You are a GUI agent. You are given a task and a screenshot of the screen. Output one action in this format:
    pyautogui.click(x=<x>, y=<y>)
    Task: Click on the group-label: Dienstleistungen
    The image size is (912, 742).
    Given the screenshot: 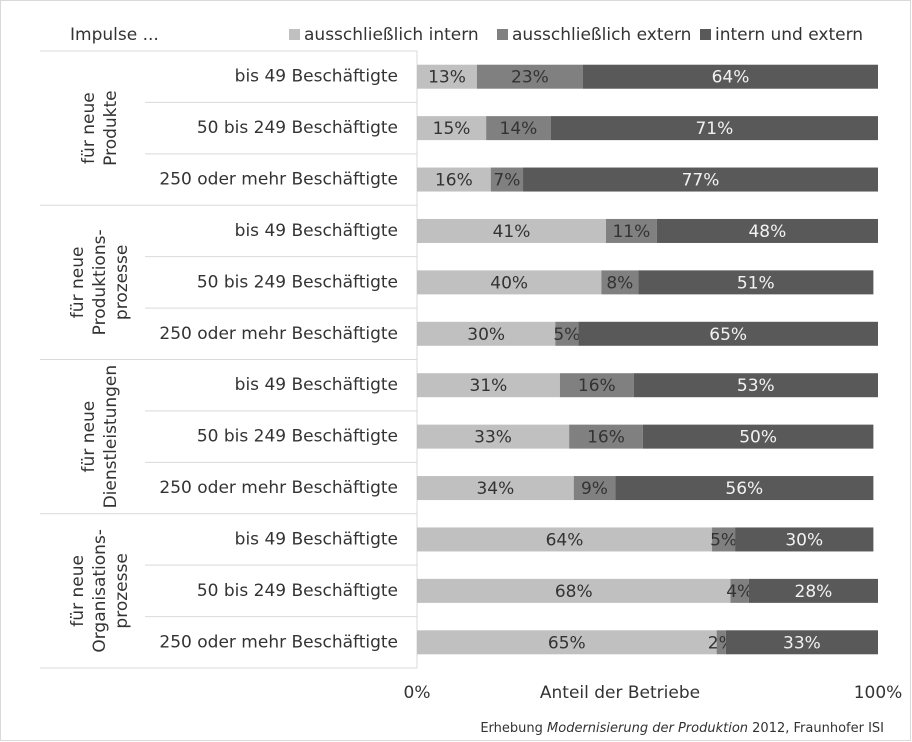 What is the action you would take?
    pyautogui.click(x=111, y=437)
    